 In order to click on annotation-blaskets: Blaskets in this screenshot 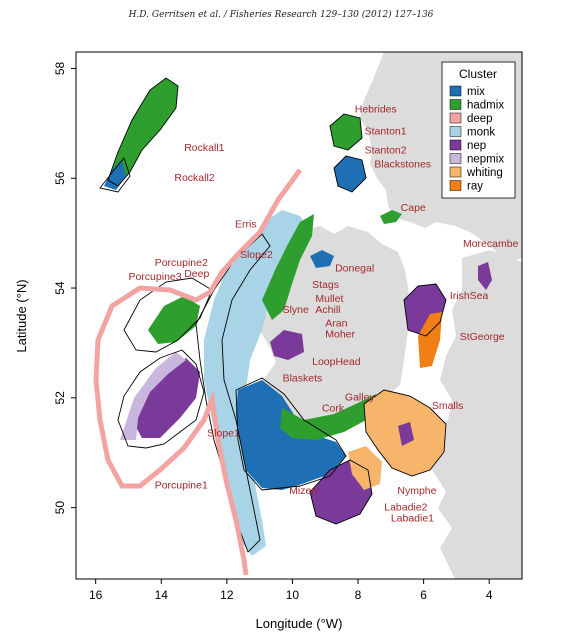, I will do `click(303, 378)`.